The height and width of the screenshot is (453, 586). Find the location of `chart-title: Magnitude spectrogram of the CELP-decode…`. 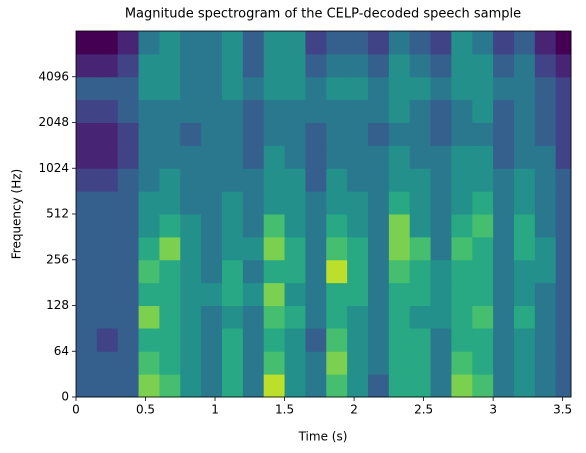

chart-title: Magnitude spectrogram of the CELP-decode… is located at coordinates (323, 14).